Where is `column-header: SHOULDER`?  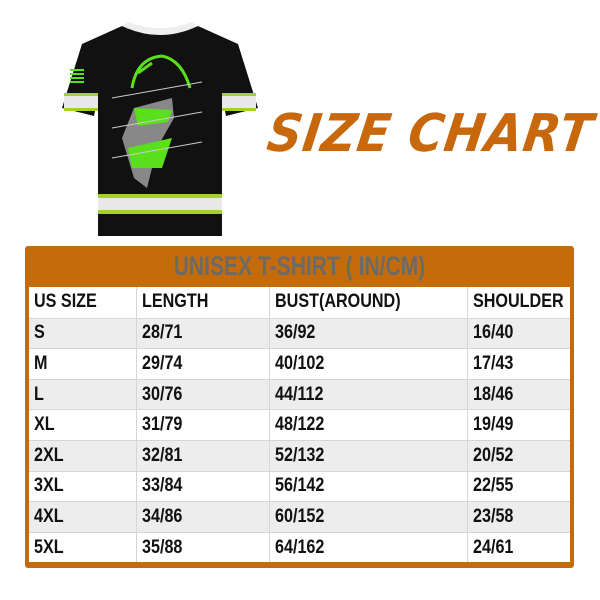 column-header: SHOULDER is located at coordinates (518, 302).